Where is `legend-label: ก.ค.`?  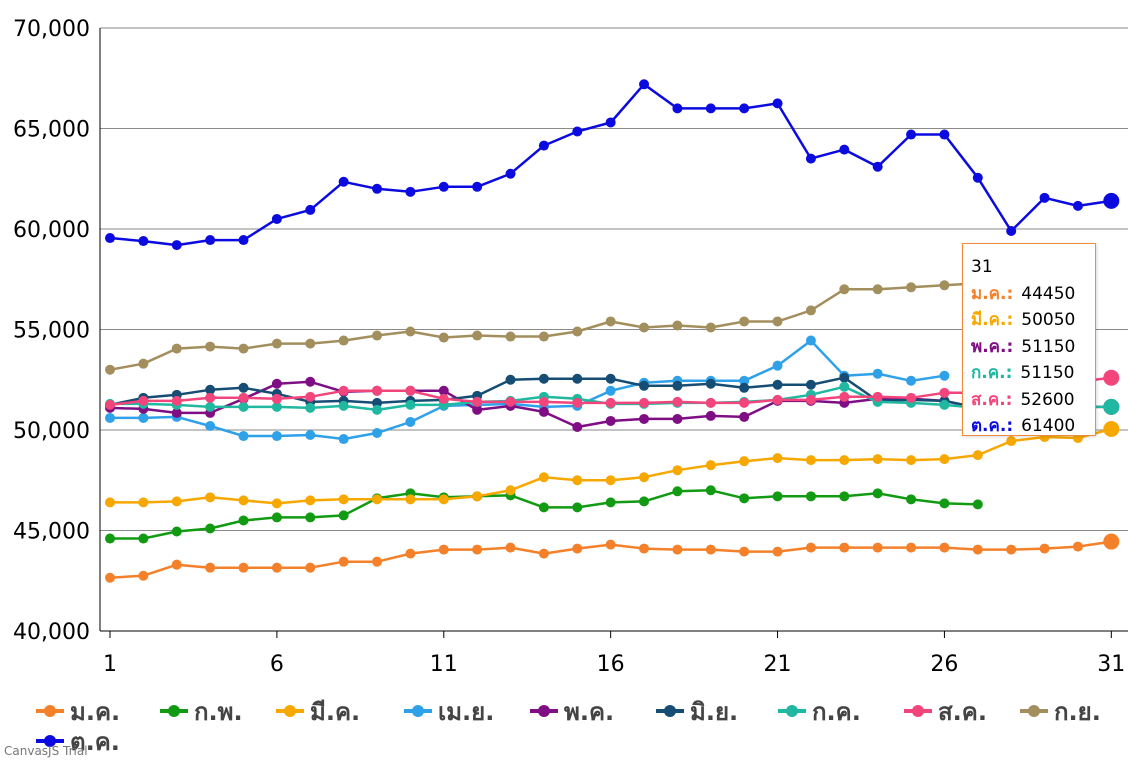
legend-label: ก.ค. is located at coordinates (836, 712).